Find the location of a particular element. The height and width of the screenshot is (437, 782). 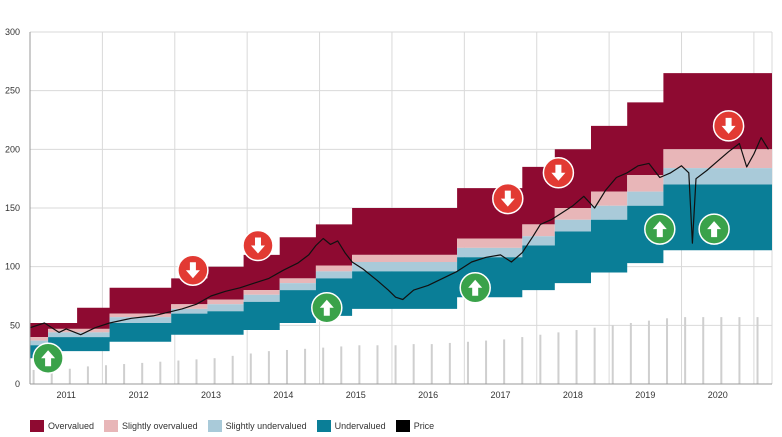

x-tick-label: 2017 is located at coordinates (501, 395).